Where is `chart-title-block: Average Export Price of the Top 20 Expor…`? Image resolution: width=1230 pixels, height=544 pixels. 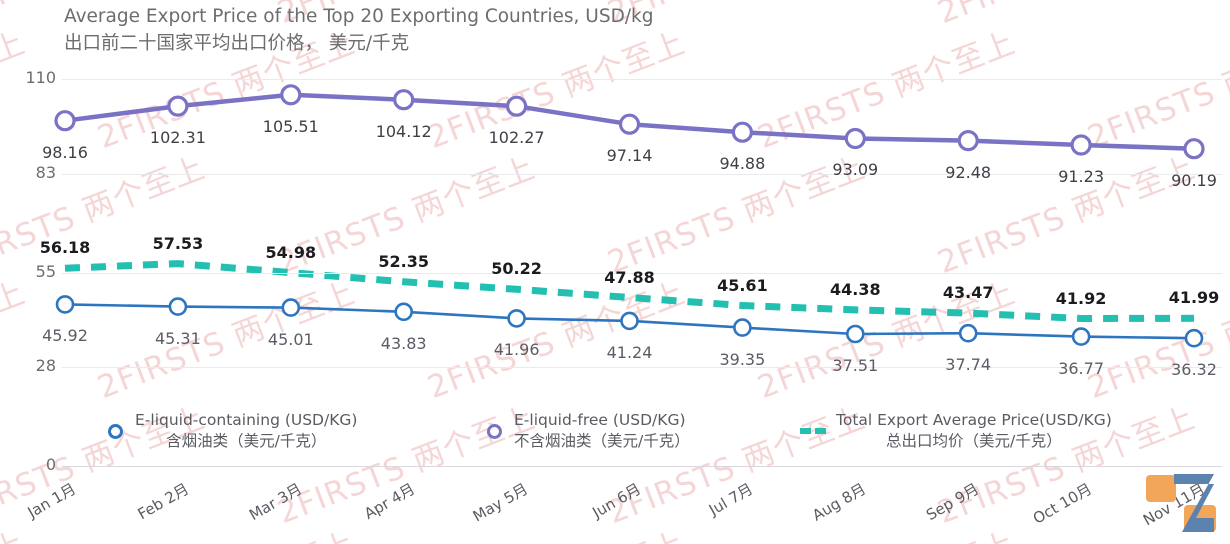
chart-title-block: Average Export Price of the Top 20 Expor… is located at coordinates (359, 31).